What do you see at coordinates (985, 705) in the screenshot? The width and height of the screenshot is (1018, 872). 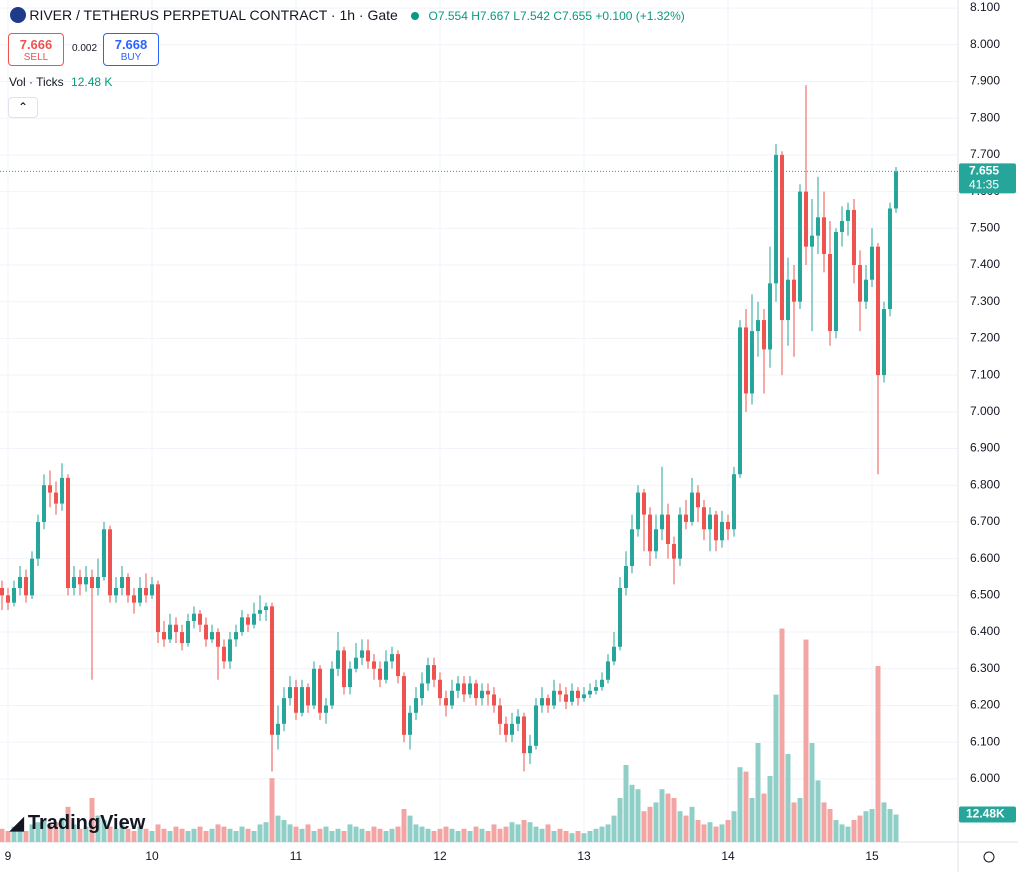 I see `y-tick-label: 6.200` at bounding box center [985, 705].